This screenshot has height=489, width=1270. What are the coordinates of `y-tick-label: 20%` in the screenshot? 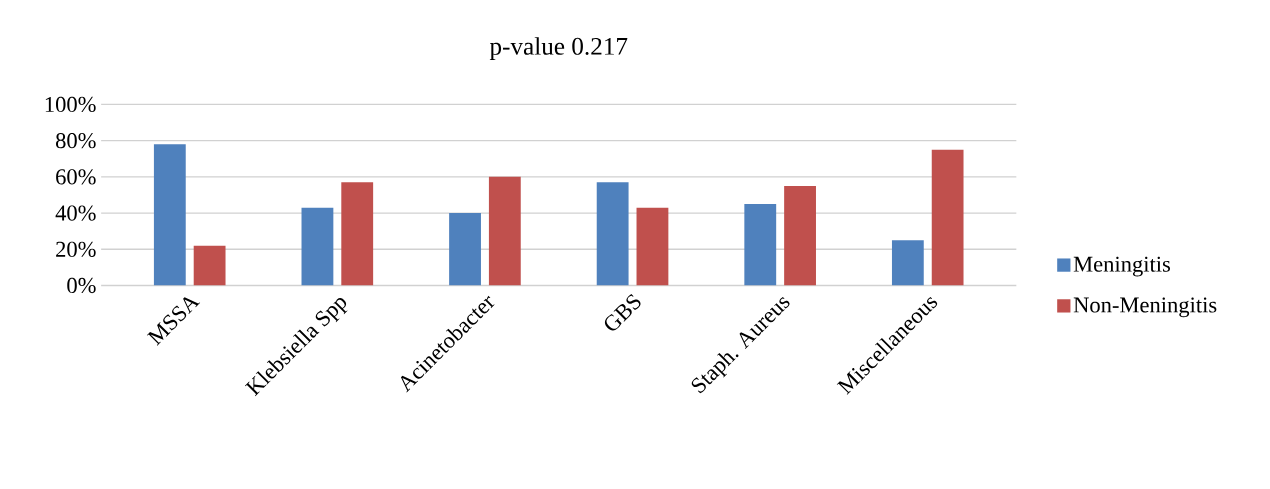 It's located at (76, 249).